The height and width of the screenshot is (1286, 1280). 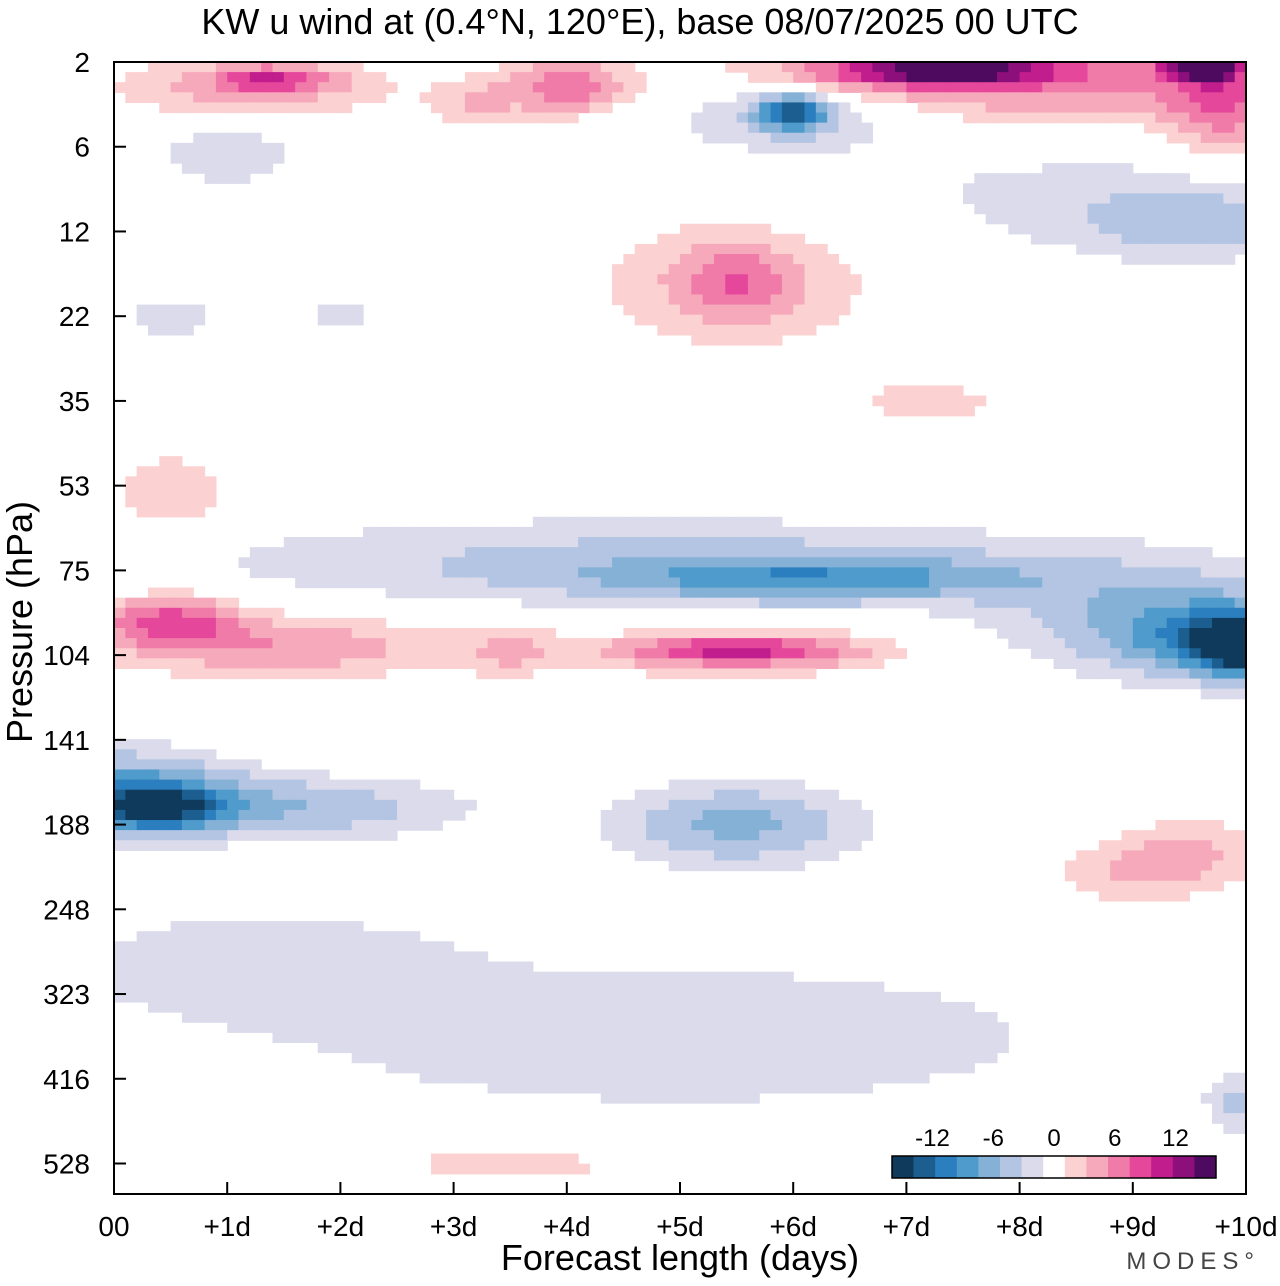 What do you see at coordinates (1245, 1226) in the screenshot?
I see `x-tick-label: +10d` at bounding box center [1245, 1226].